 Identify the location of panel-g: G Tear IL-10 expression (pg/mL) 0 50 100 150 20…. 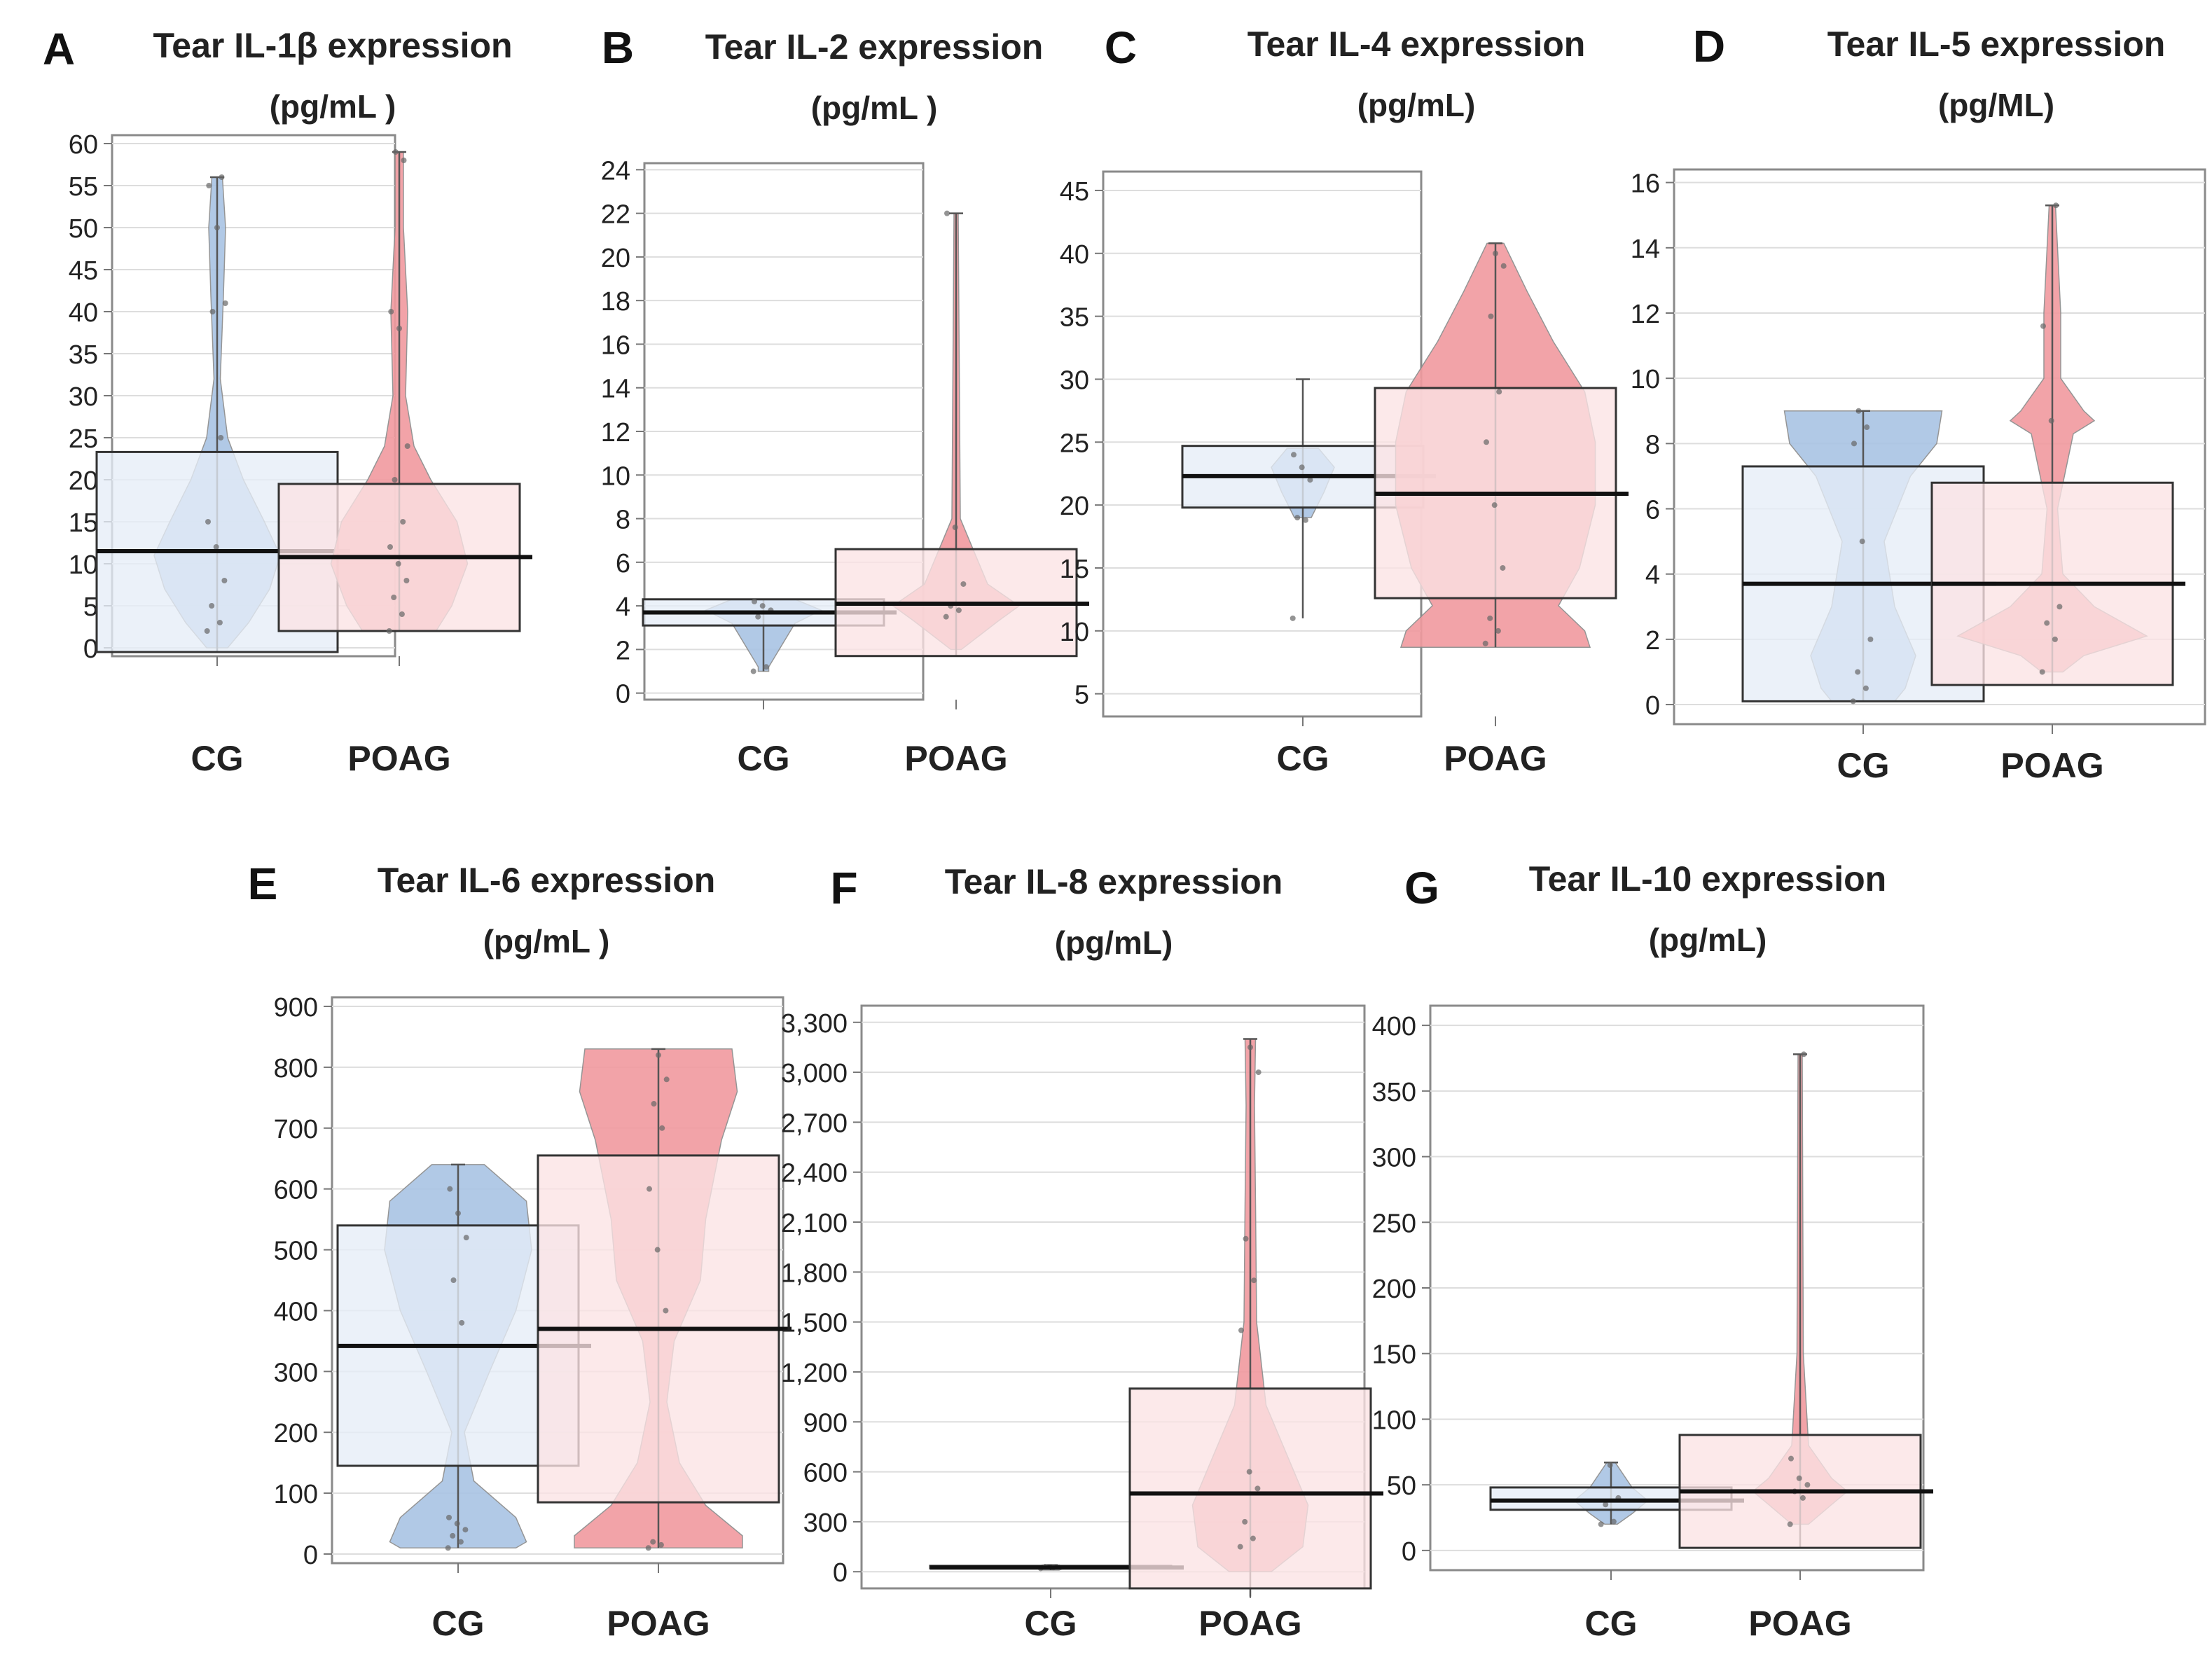
(1652, 1251).